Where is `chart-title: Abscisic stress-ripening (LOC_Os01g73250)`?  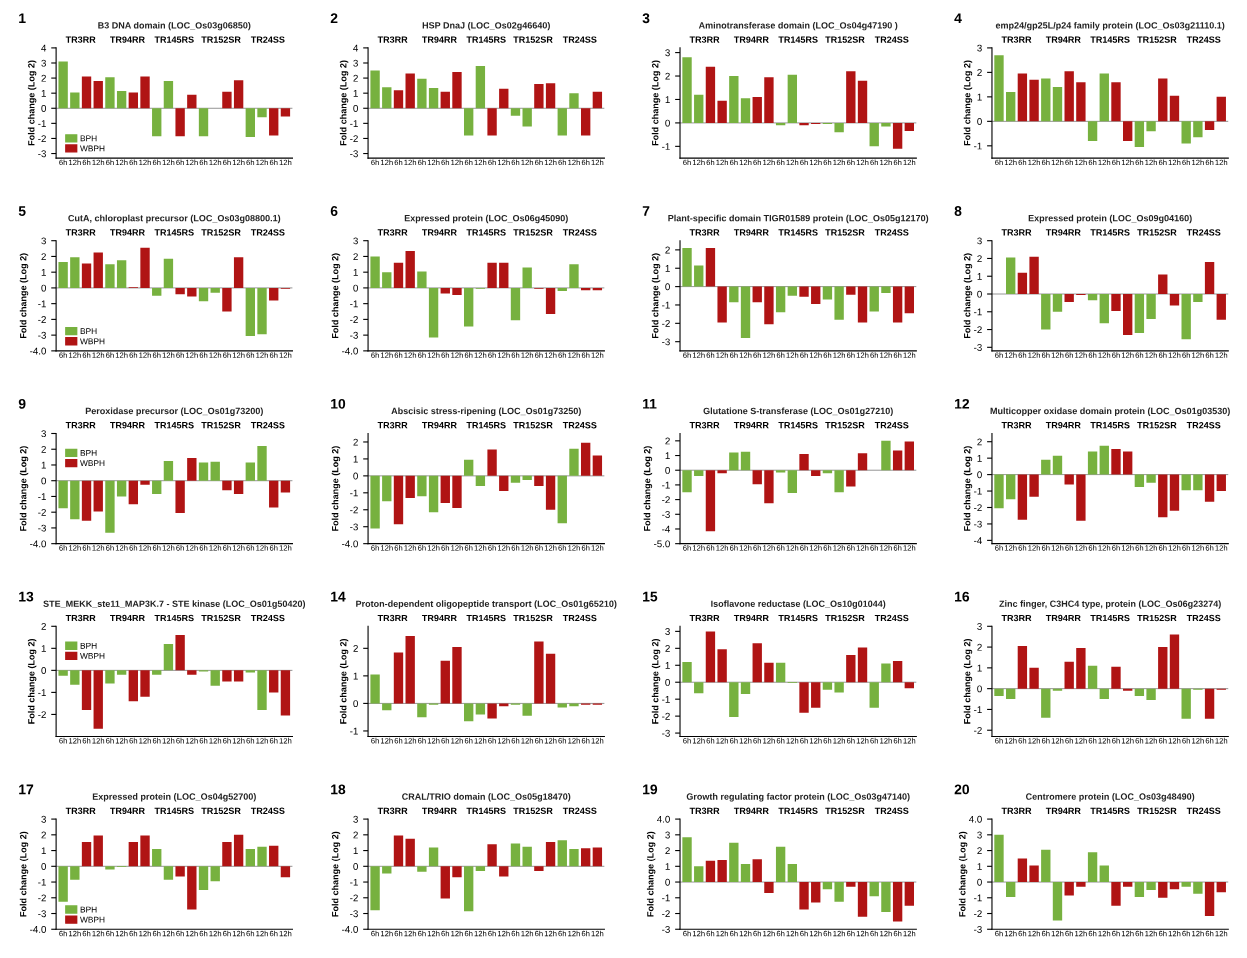
chart-title: Abscisic stress-ripening (LOC_Os01g73250) is located at coordinates (486, 411).